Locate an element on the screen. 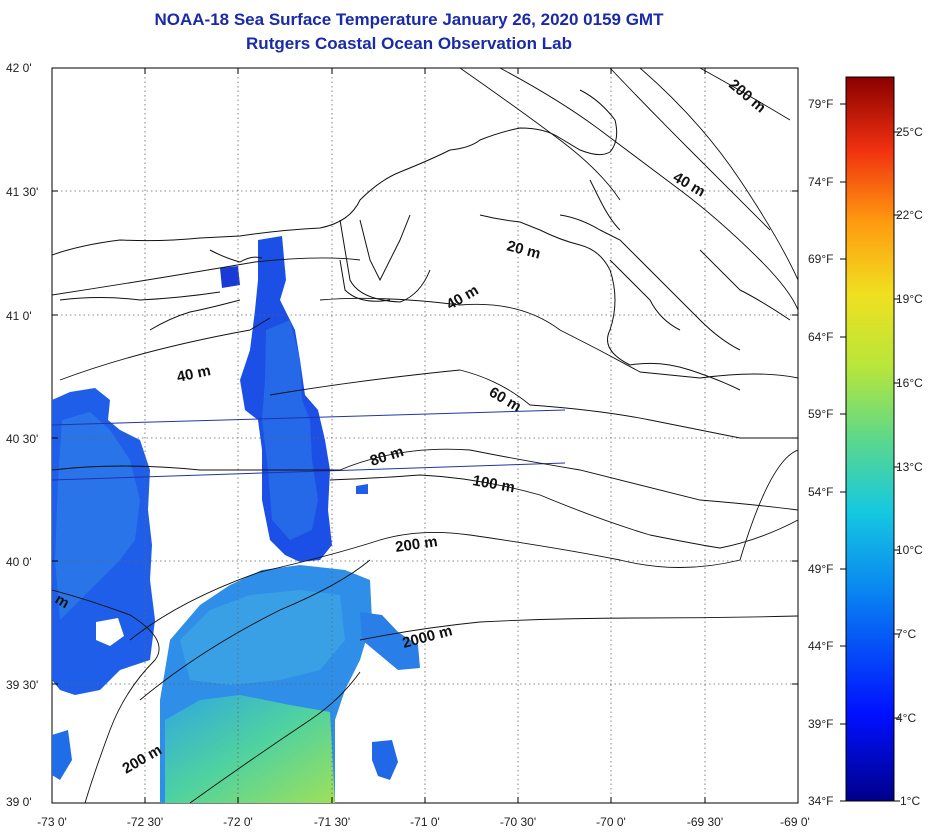 The image size is (928, 832). fahrenheit-label: 74°F is located at coordinates (820, 182).